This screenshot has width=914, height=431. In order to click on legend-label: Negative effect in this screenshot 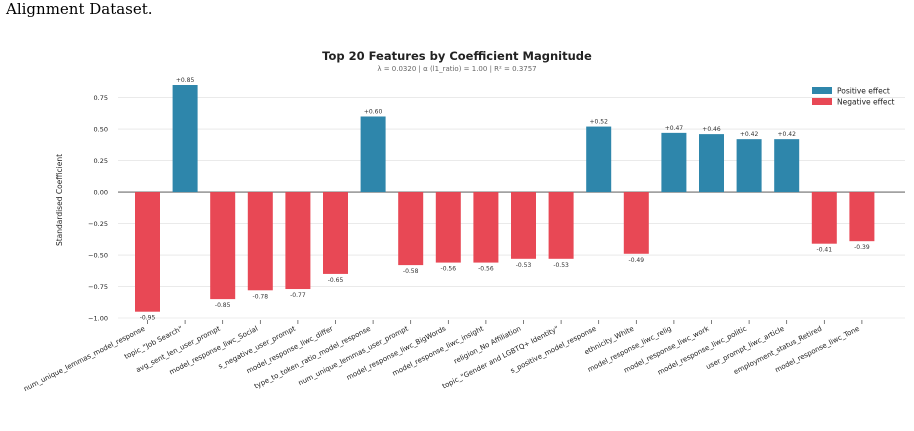, I will do `click(866, 102)`.